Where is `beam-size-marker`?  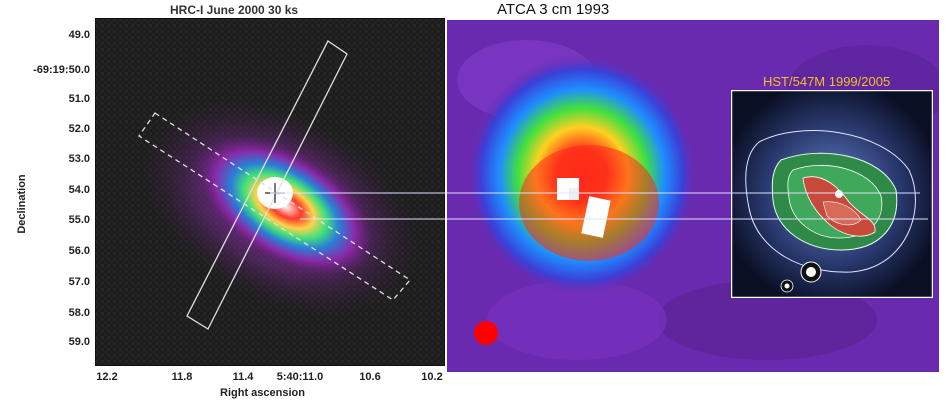
beam-size-marker is located at coordinates (486, 333).